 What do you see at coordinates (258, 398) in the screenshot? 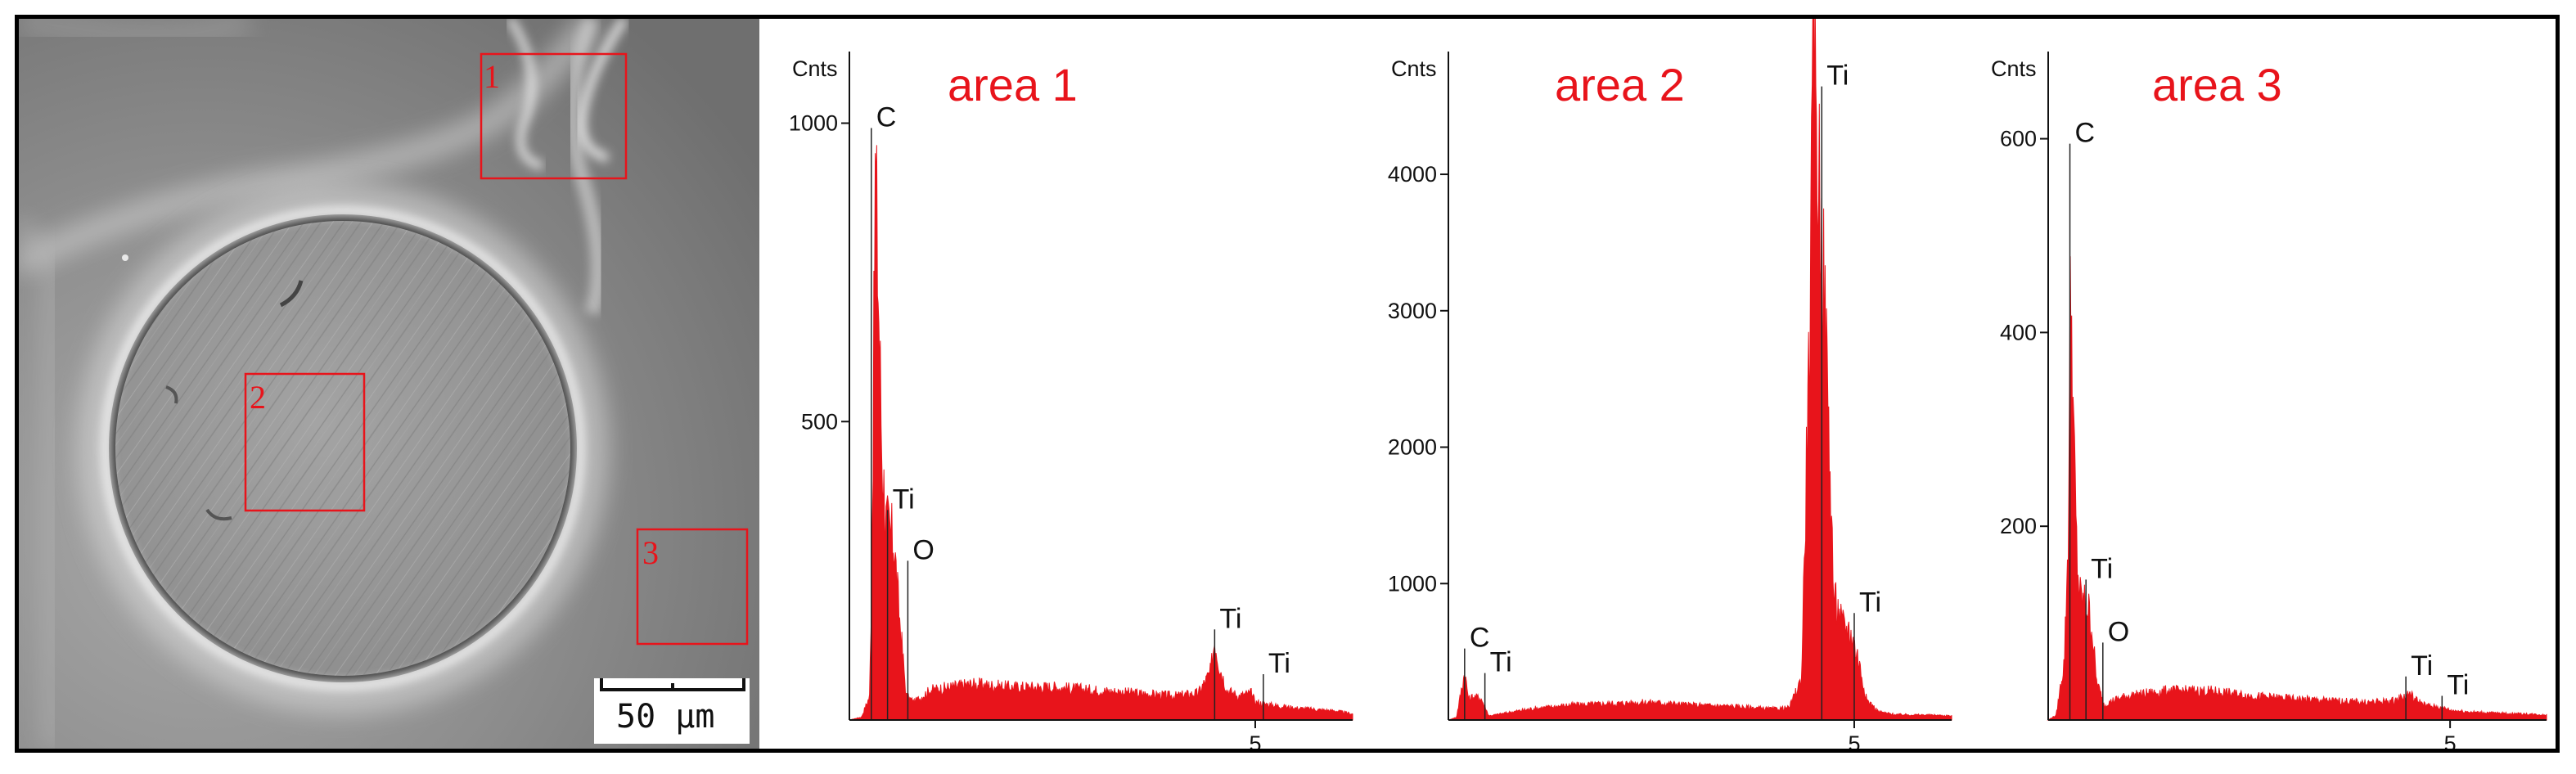
I see `area-2-box-label: 2` at bounding box center [258, 398].